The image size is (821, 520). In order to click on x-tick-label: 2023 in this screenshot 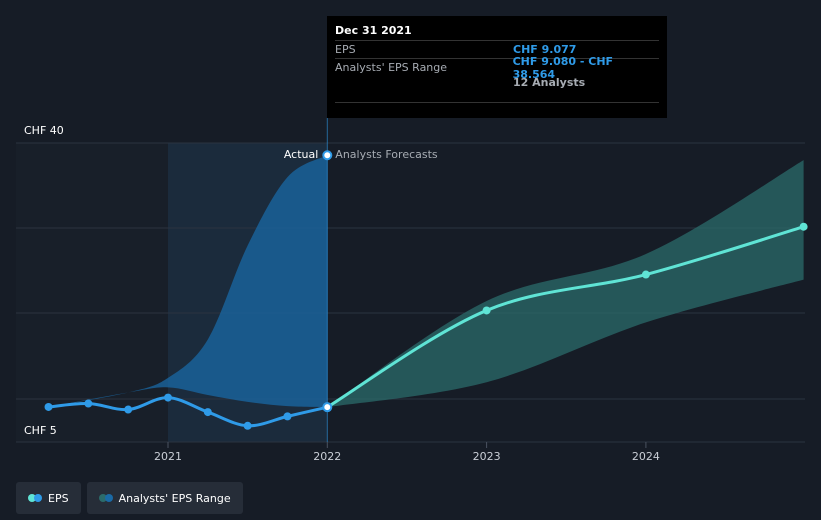, I will do `click(487, 456)`.